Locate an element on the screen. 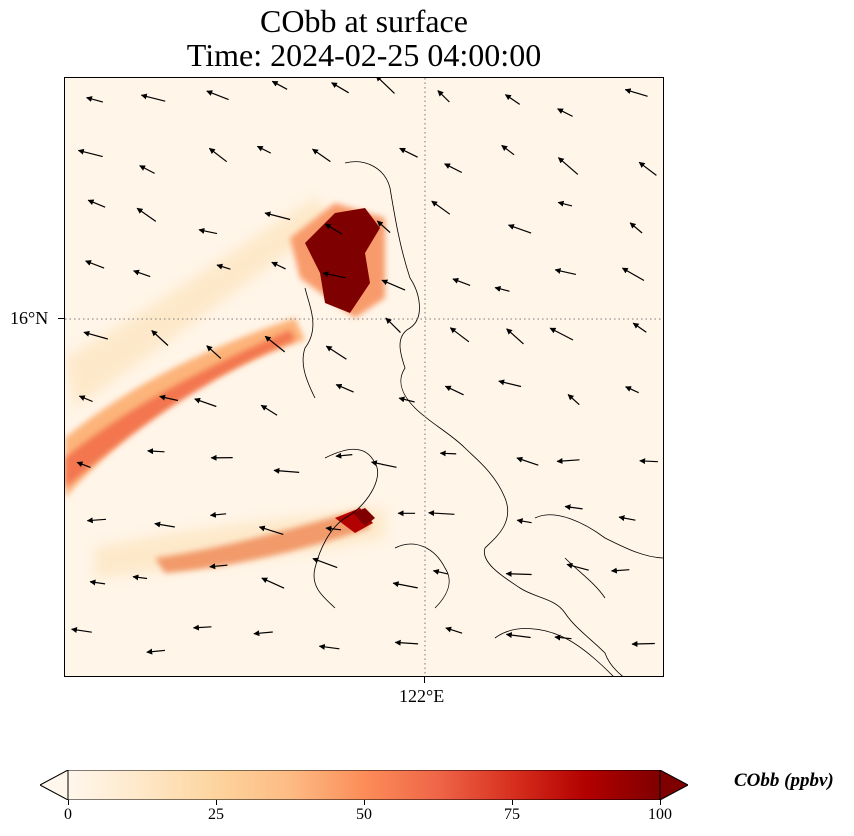 The width and height of the screenshot is (854, 836). colorbar-tick-label: 50 is located at coordinates (364, 814).